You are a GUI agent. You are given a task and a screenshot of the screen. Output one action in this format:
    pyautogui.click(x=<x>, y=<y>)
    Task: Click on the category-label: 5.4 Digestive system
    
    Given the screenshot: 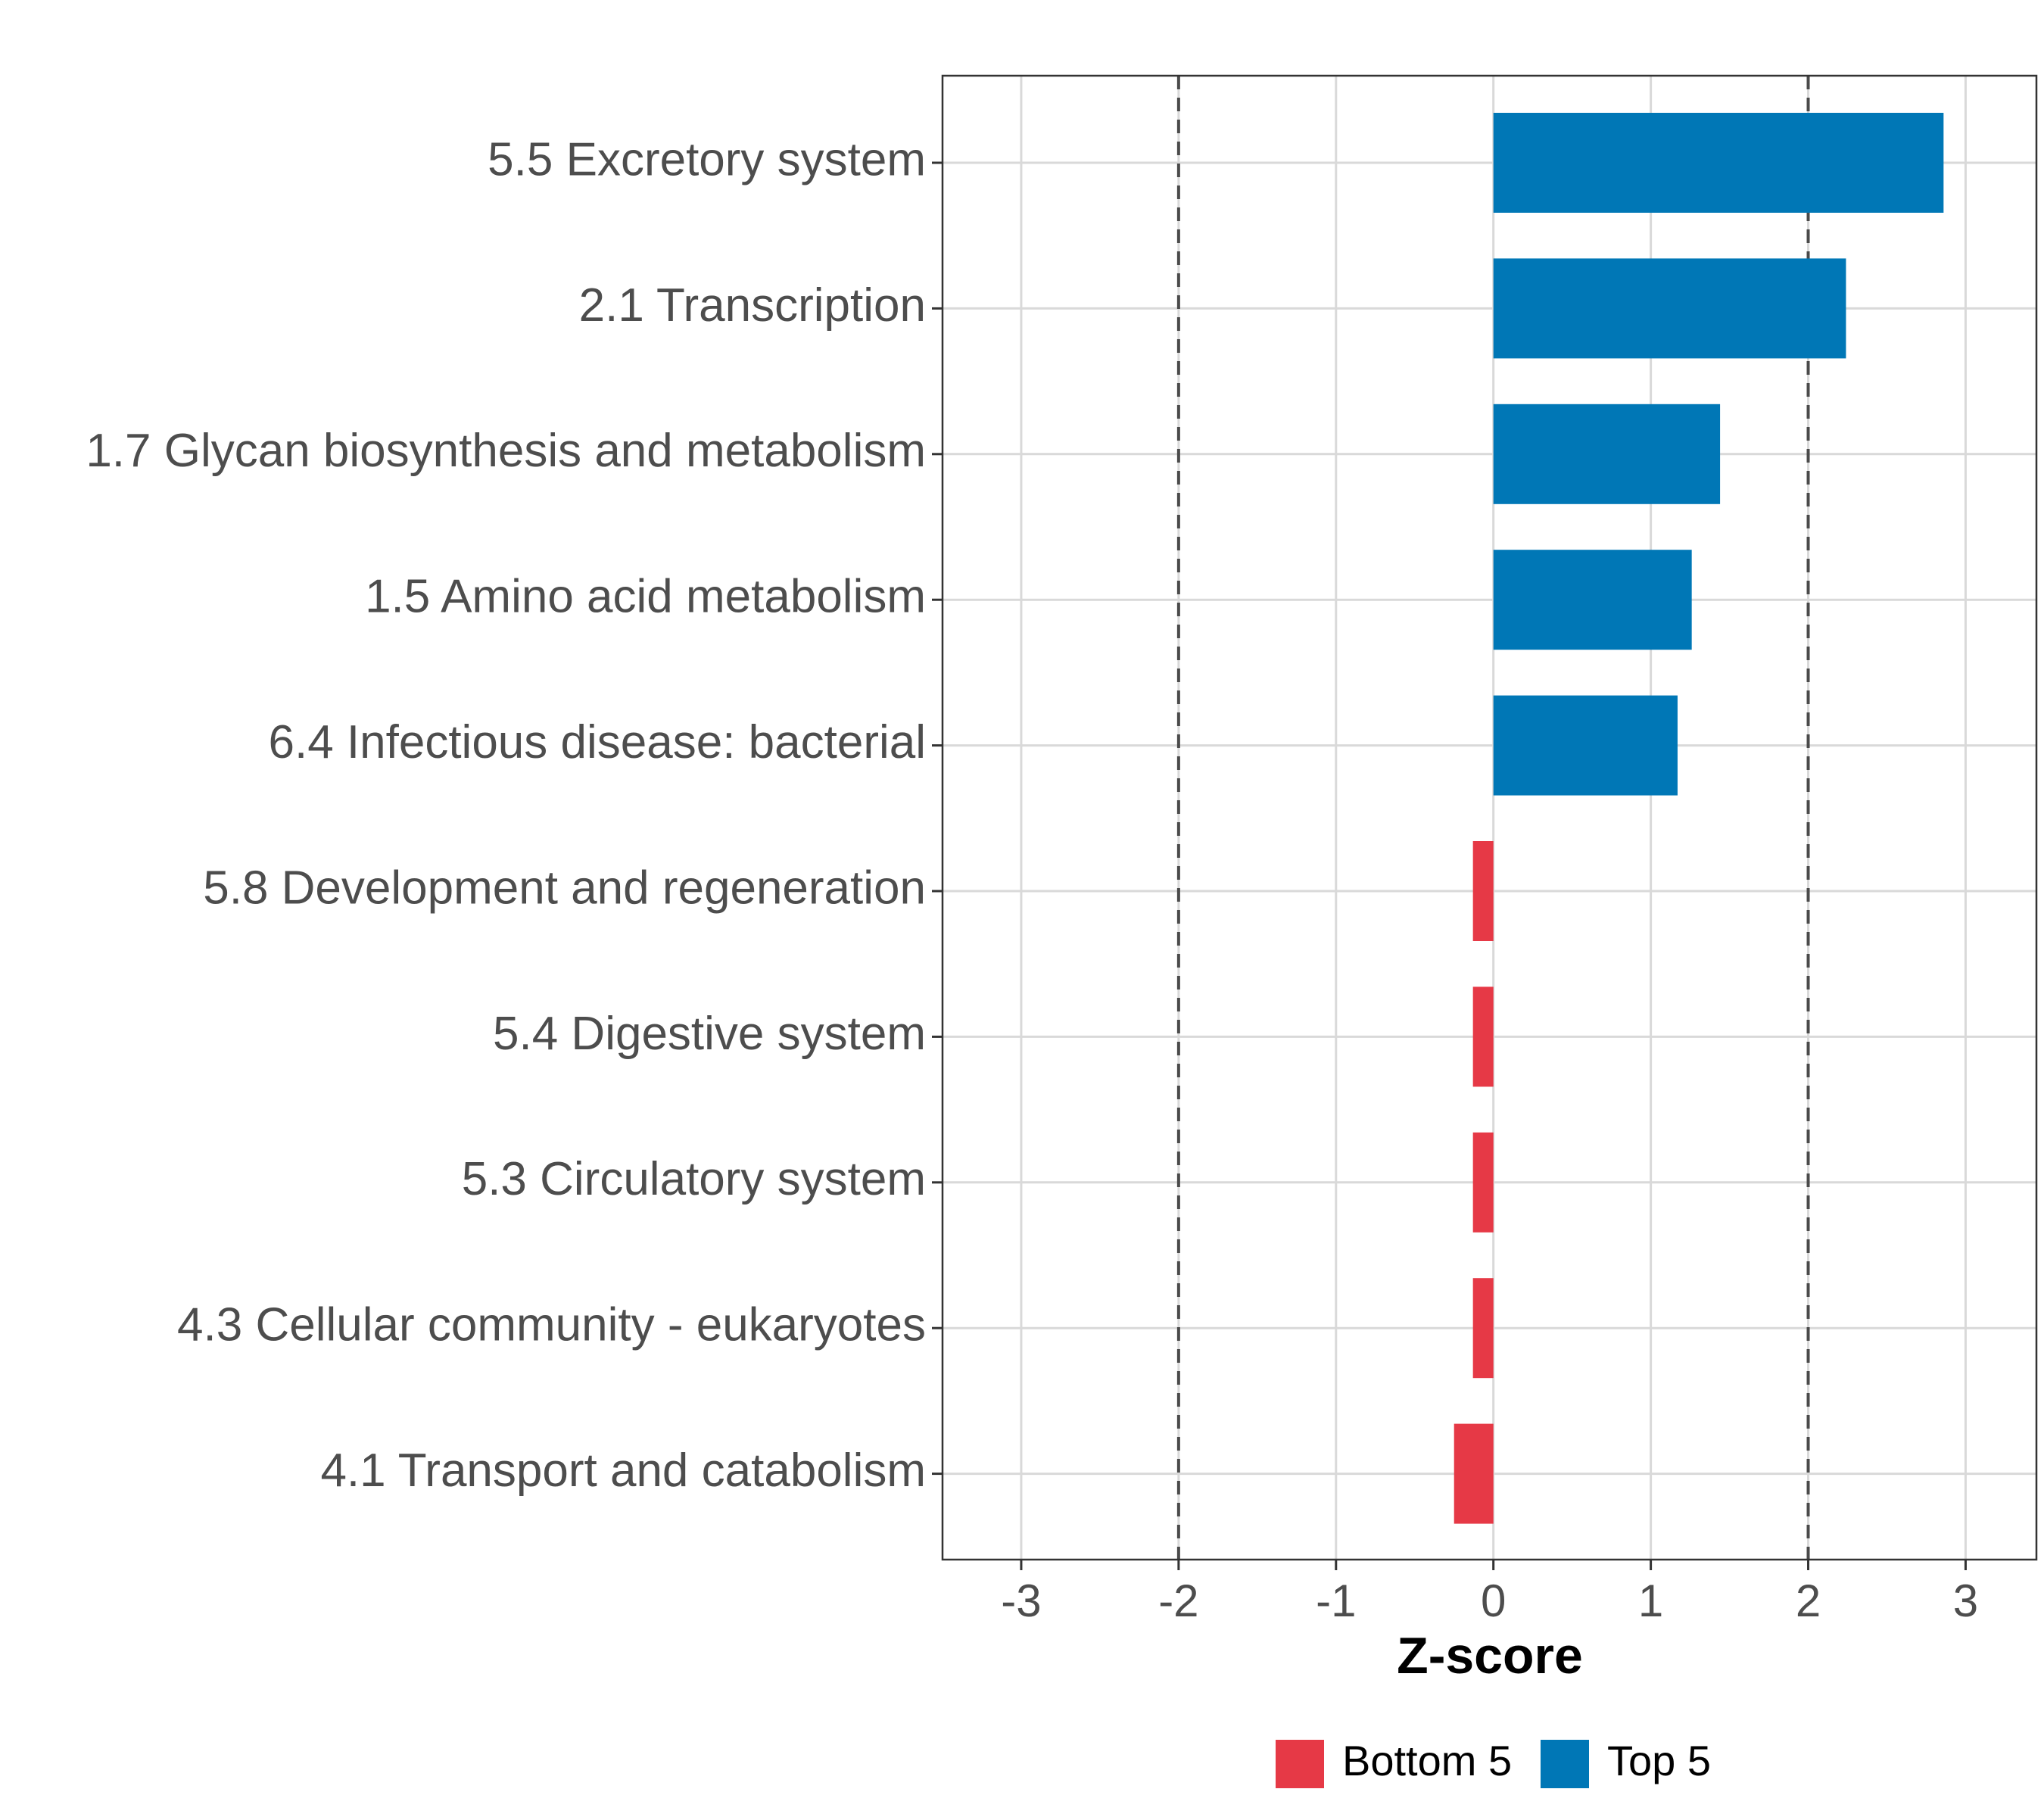 What is the action you would take?
    pyautogui.click(x=709, y=1034)
    